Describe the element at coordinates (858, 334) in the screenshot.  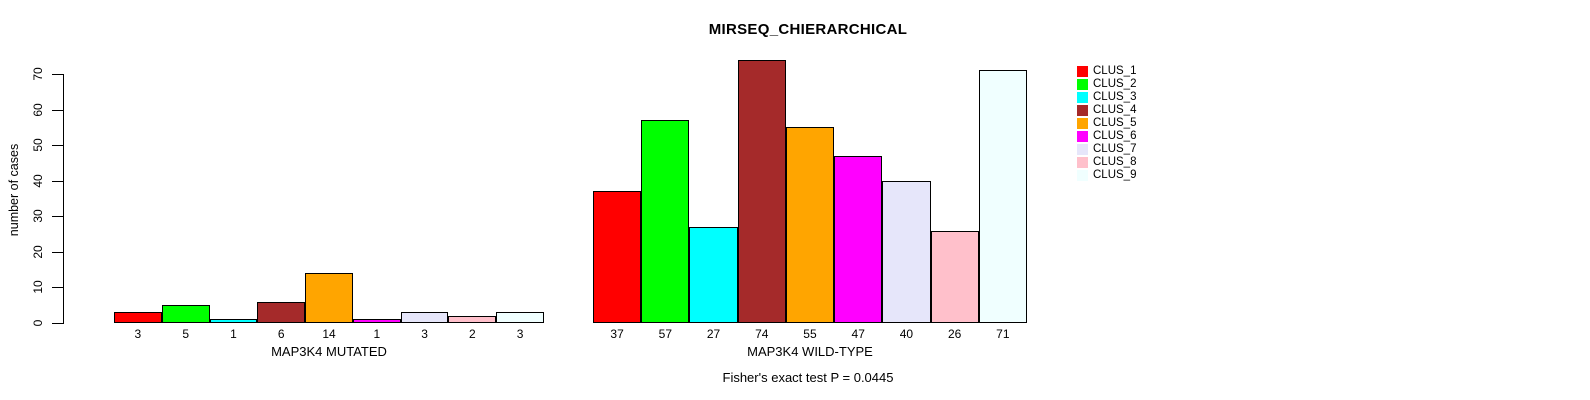
I see `bar-value-label: 47` at that location.